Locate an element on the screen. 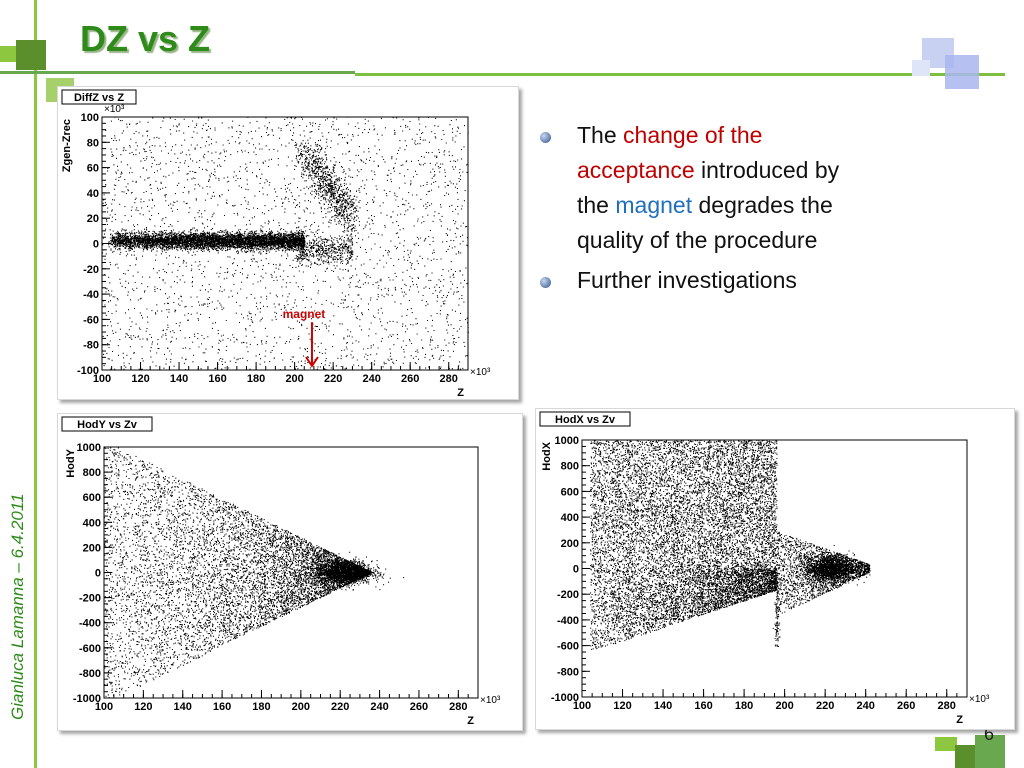 The image size is (1024, 768). y-tick-label: -40 is located at coordinates (91, 295).